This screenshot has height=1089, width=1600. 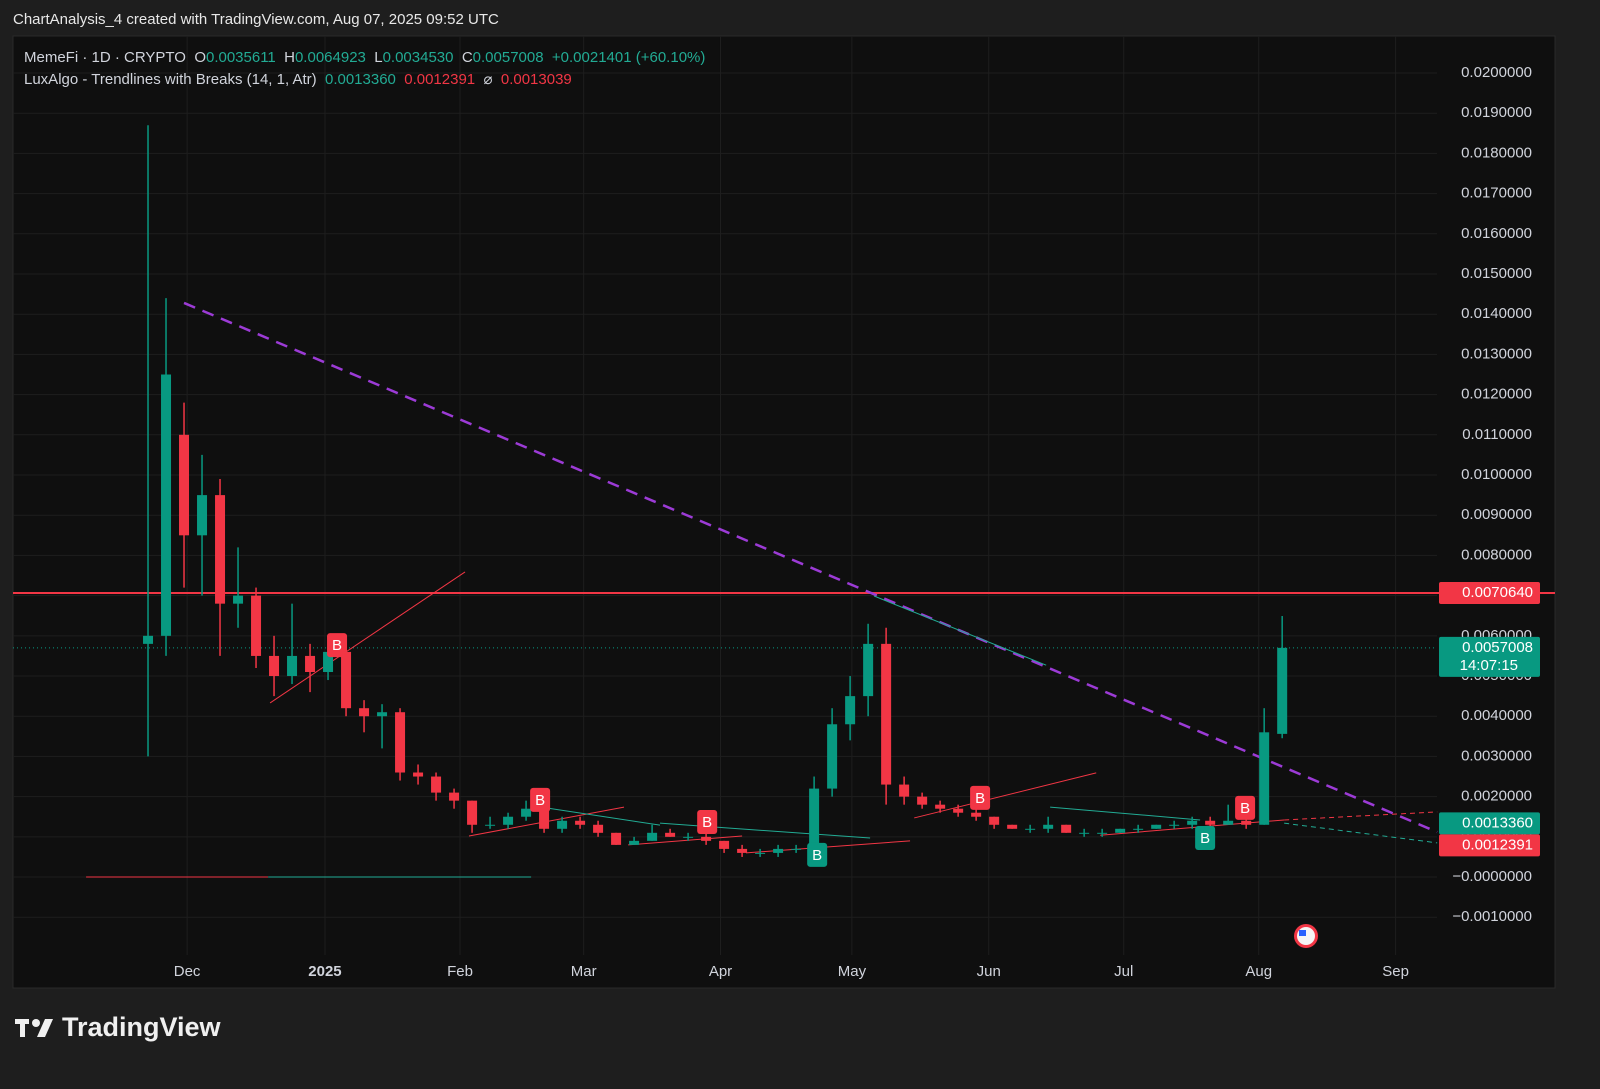 What do you see at coordinates (1497, 844) in the screenshot?
I see `price-label: 0.0012391` at bounding box center [1497, 844].